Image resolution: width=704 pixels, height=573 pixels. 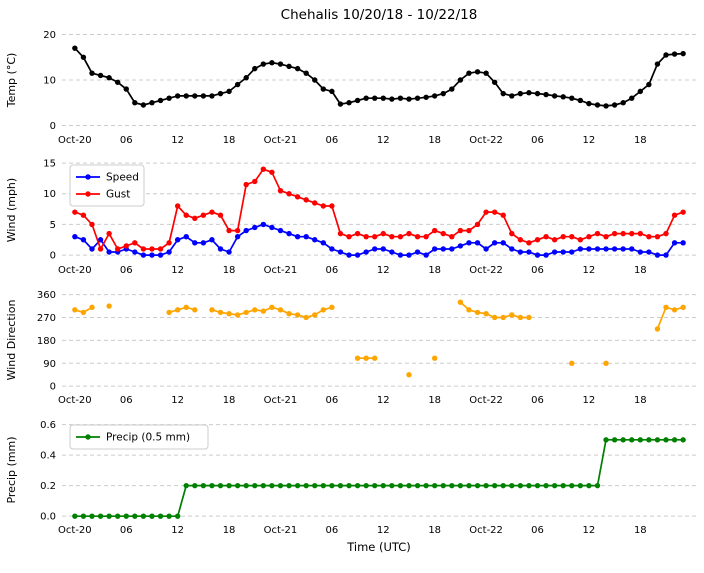 What do you see at coordinates (486, 140) in the screenshot?
I see `x-tick-label: Oct-22` at bounding box center [486, 140].